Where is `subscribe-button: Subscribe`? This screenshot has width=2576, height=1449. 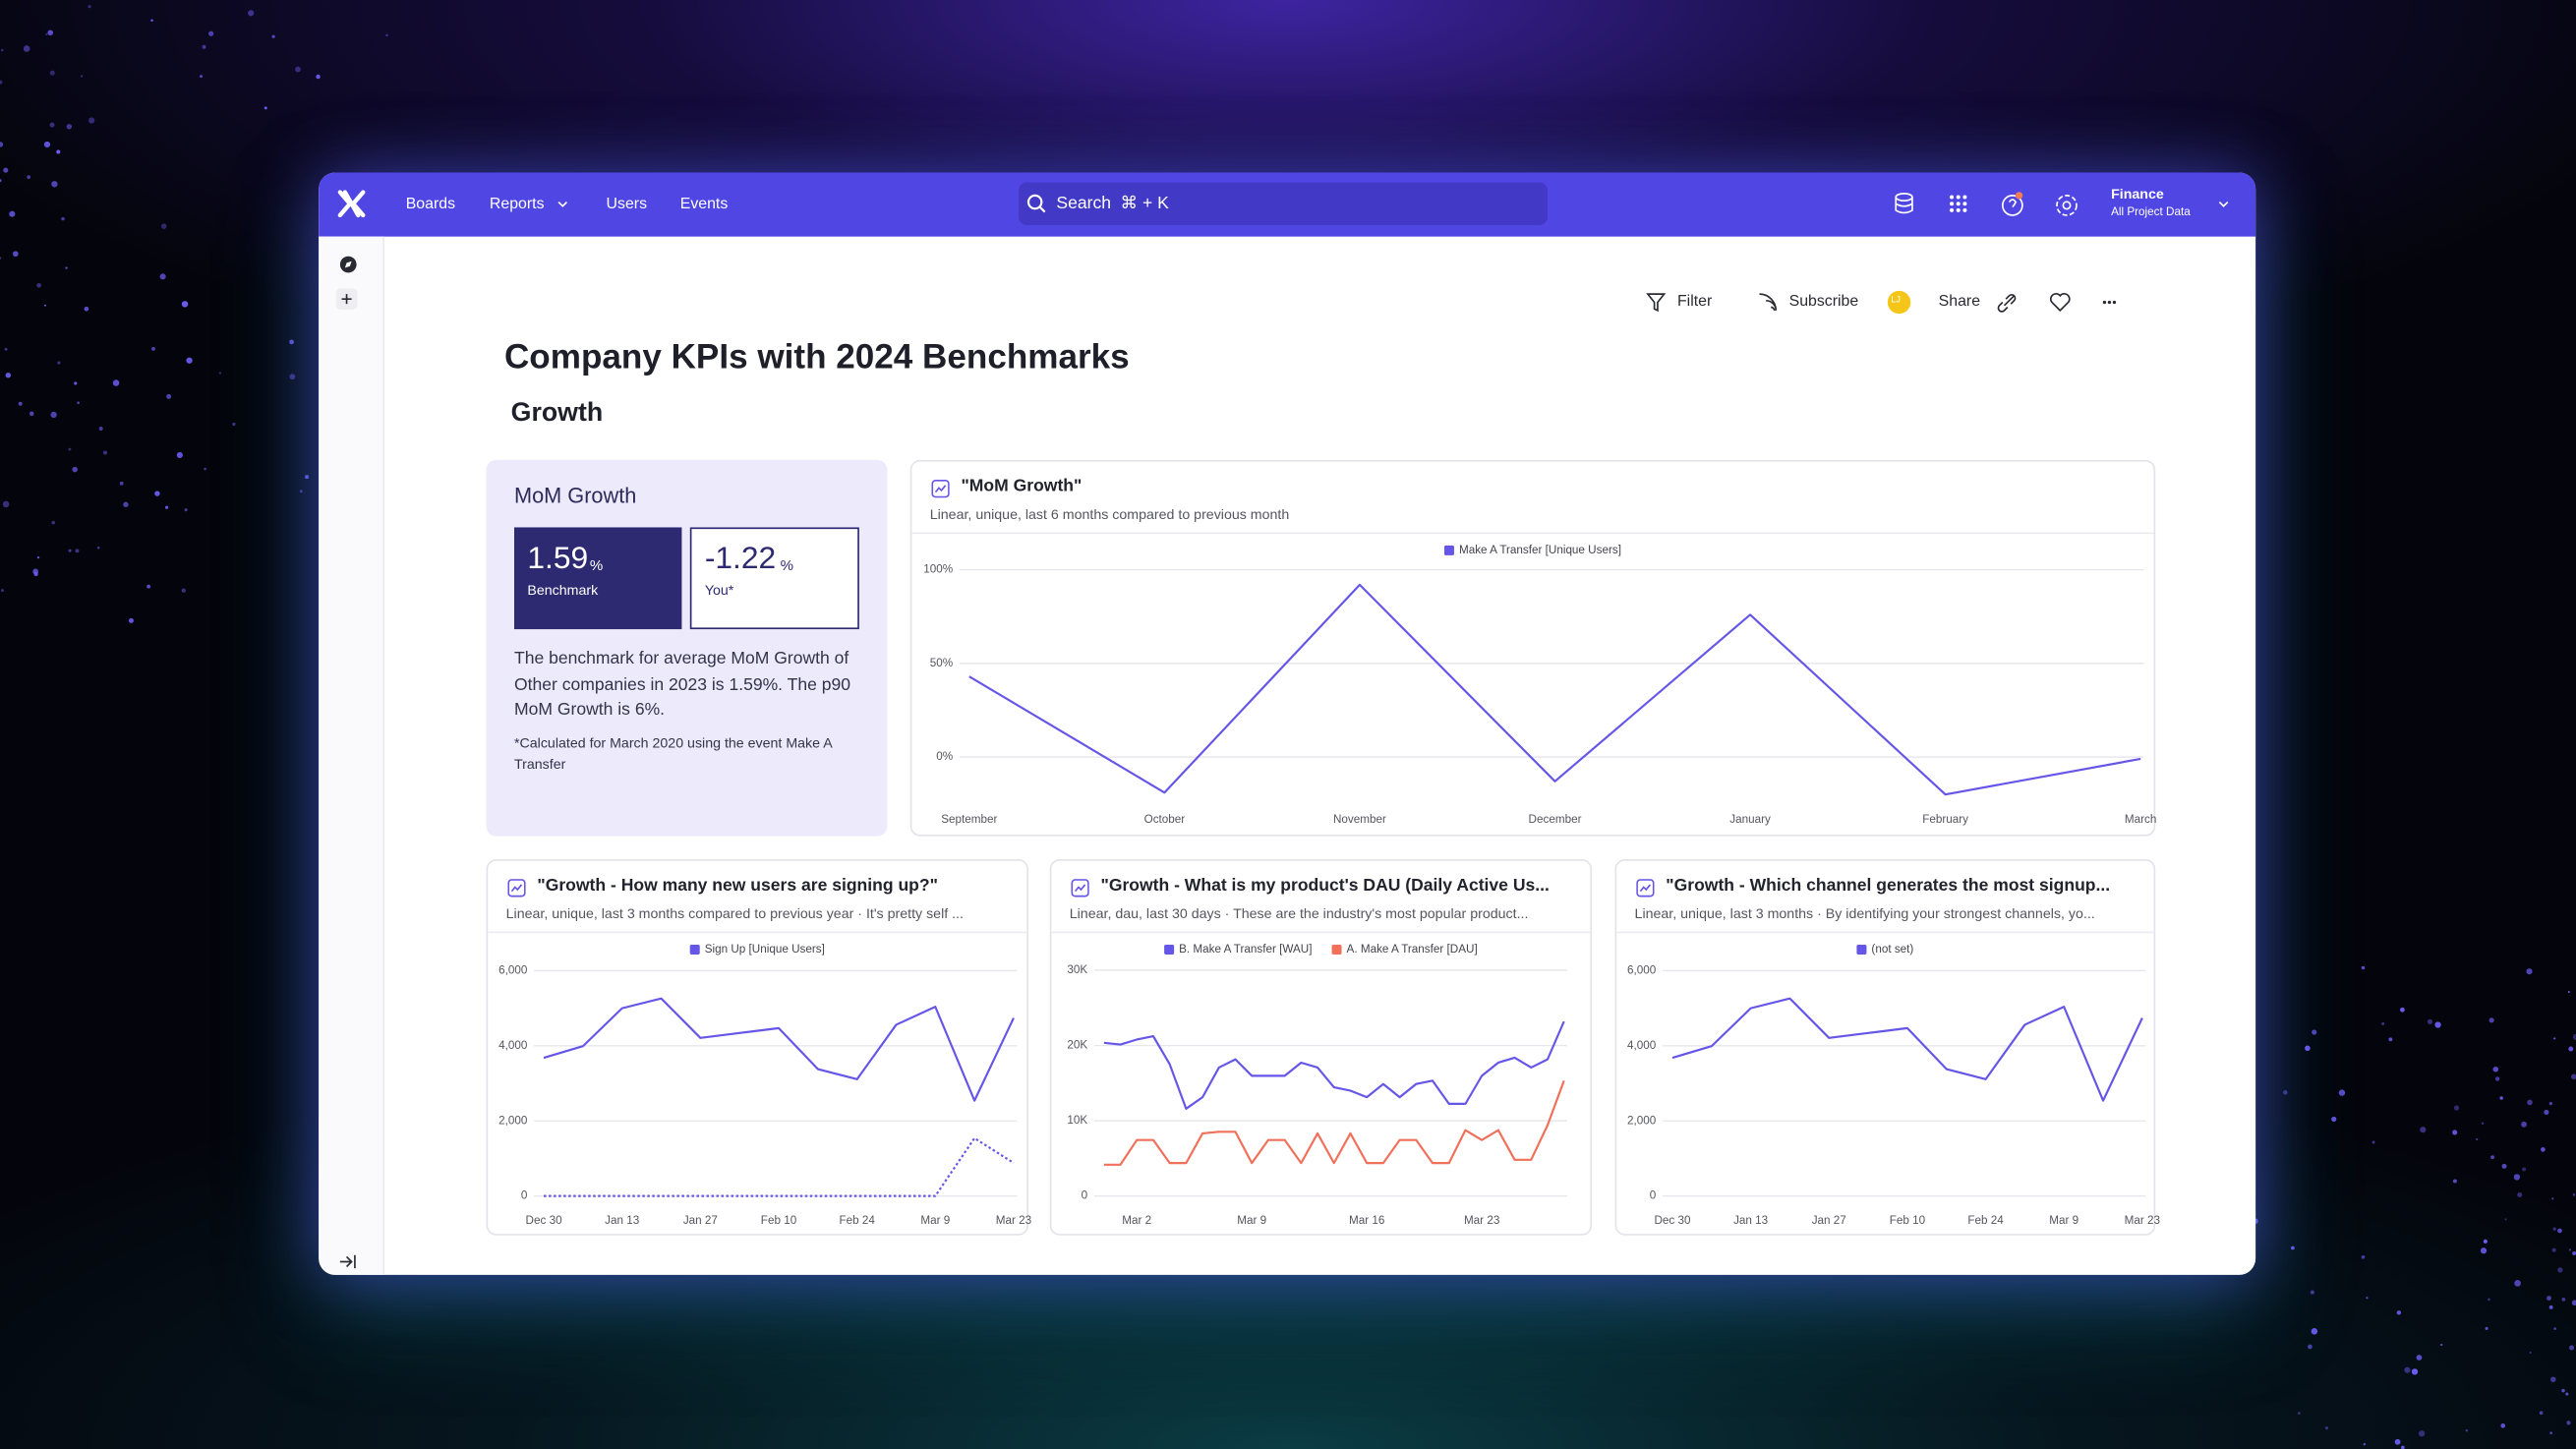 subscribe-button: Subscribe is located at coordinates (1823, 302).